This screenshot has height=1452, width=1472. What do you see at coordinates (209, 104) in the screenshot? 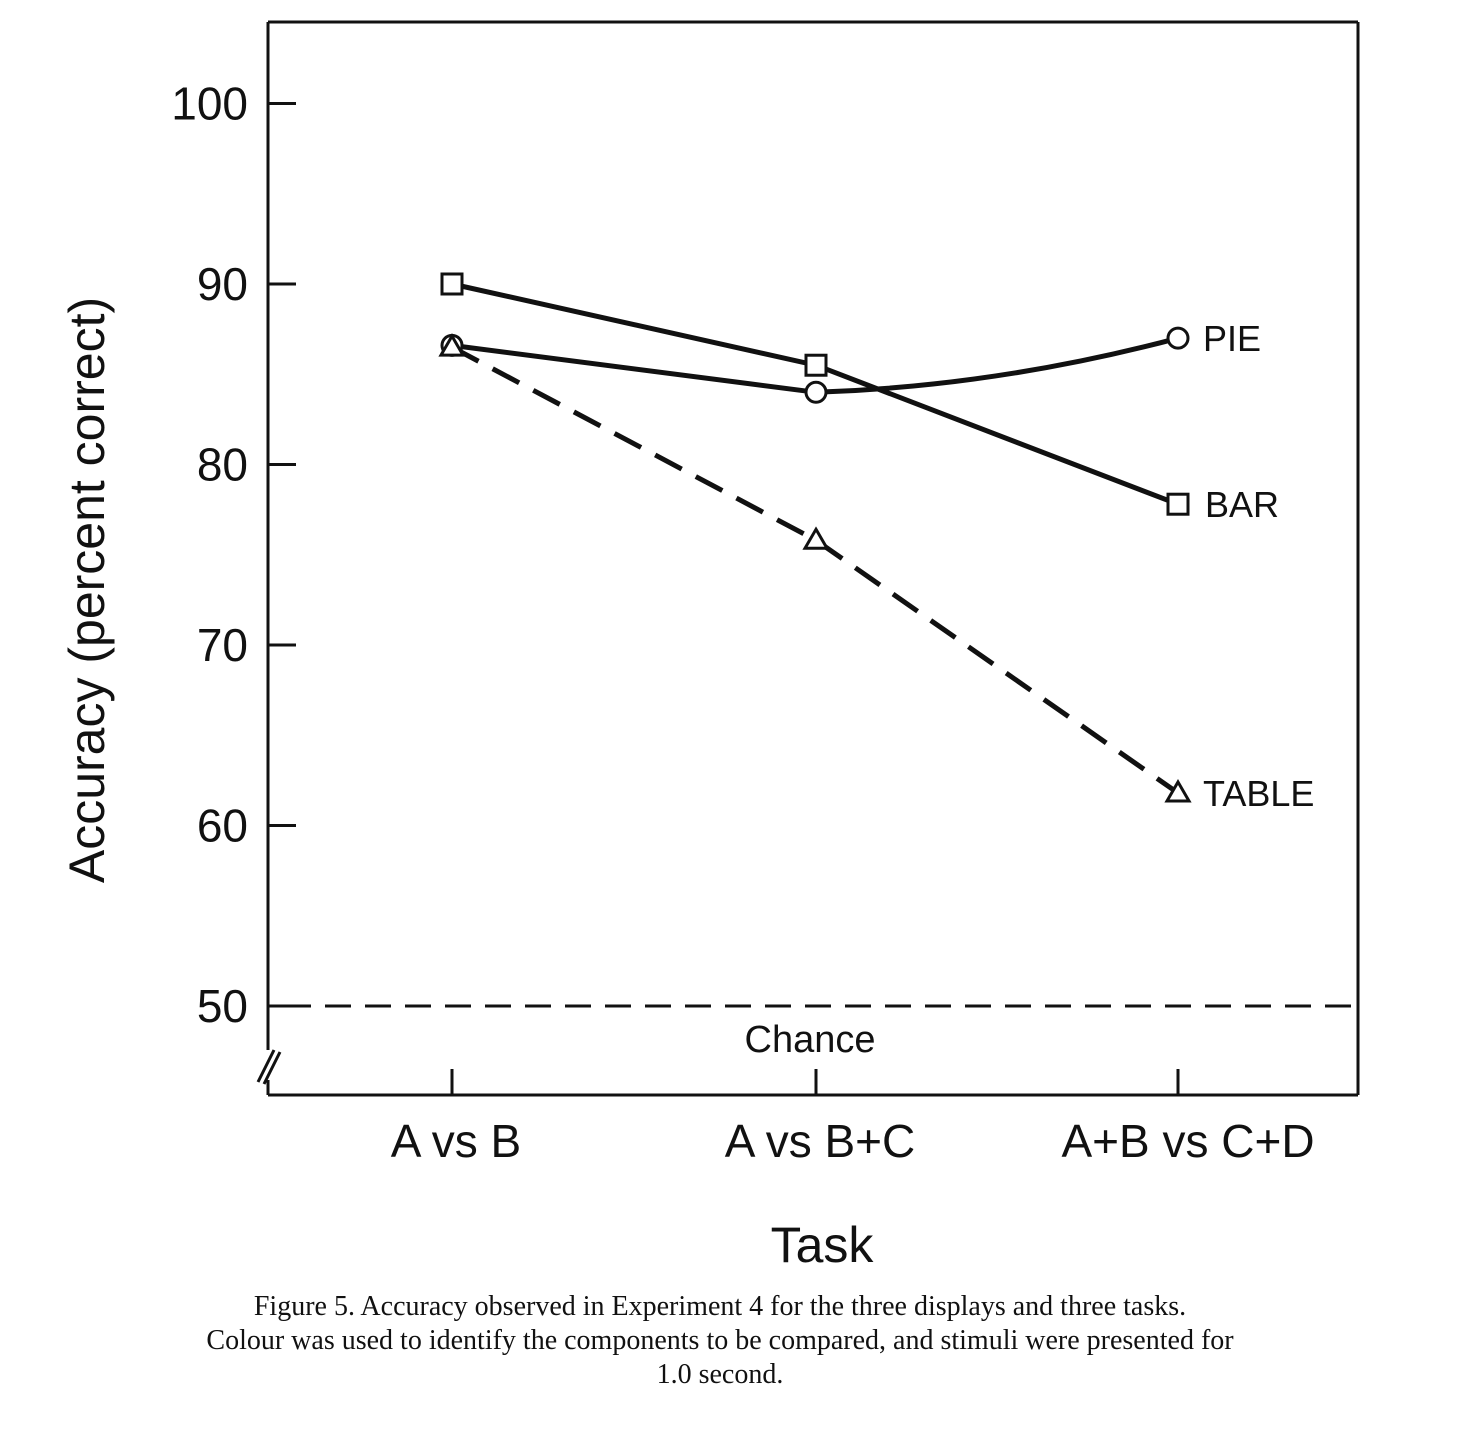
I see `y-tick-label: 100` at bounding box center [209, 104].